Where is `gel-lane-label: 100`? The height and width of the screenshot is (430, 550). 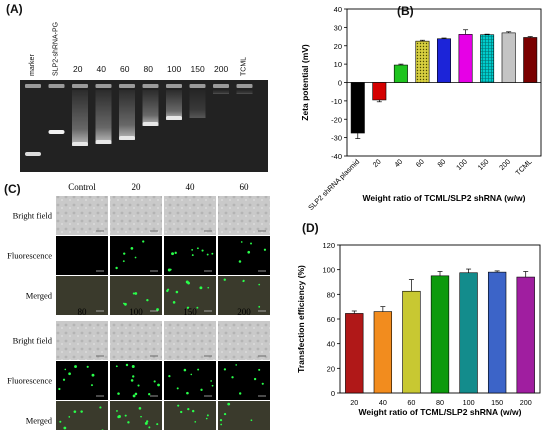 gel-lane-label: 100 is located at coordinates (174, 69).